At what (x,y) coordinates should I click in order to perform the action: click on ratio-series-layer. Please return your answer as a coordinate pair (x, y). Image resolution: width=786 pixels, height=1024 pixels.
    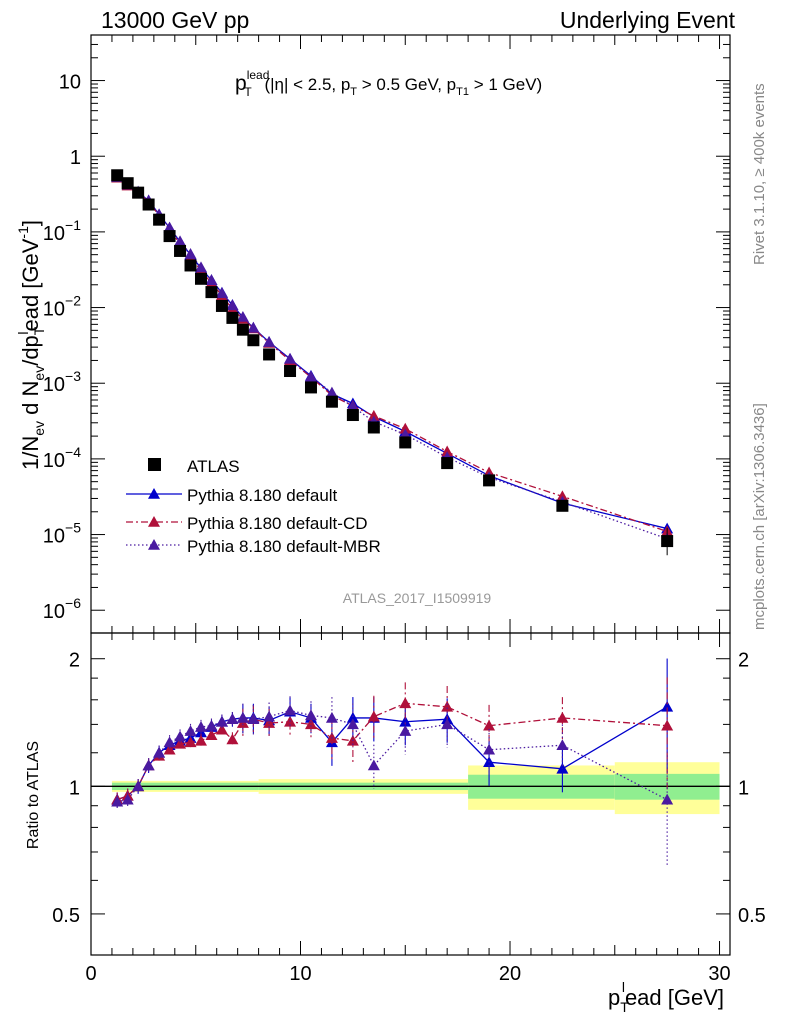
    Looking at the image, I should click on (392, 762).